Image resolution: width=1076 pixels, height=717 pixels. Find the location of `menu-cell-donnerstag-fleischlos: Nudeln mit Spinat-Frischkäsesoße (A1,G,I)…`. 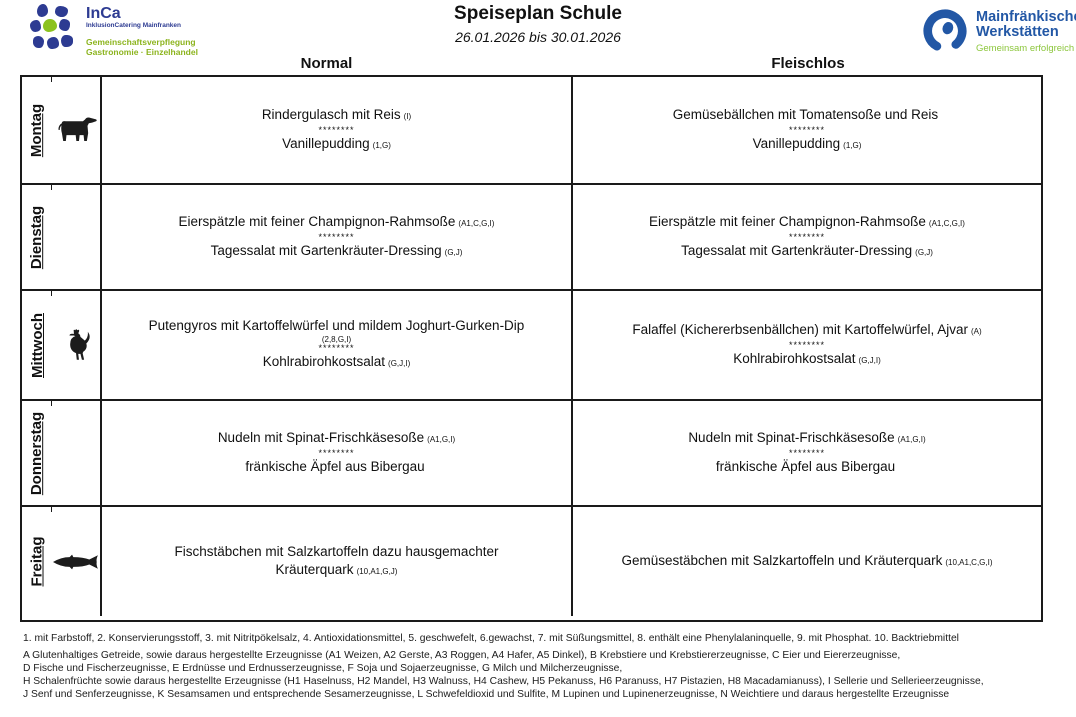

menu-cell-donnerstag-fleischlos: Nudeln mit Spinat-Frischkäsesoße (A1,G,I)… is located at coordinates (807, 453).